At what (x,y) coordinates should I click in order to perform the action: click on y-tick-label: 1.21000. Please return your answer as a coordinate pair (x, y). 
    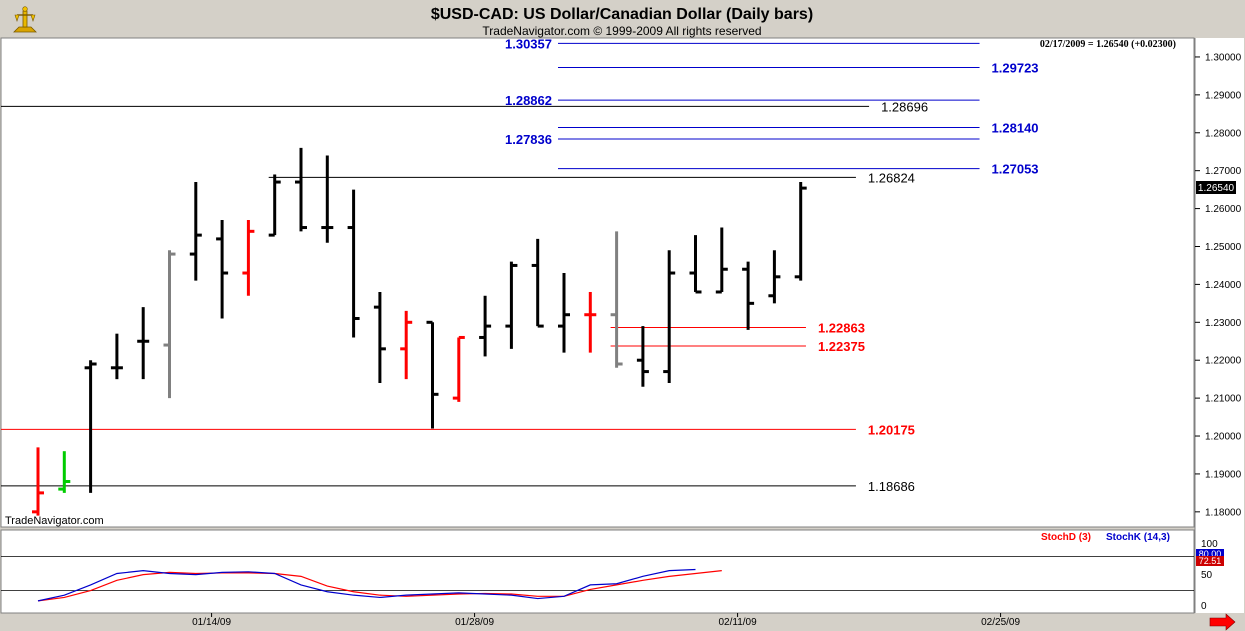
    Looking at the image, I should click on (1223, 399).